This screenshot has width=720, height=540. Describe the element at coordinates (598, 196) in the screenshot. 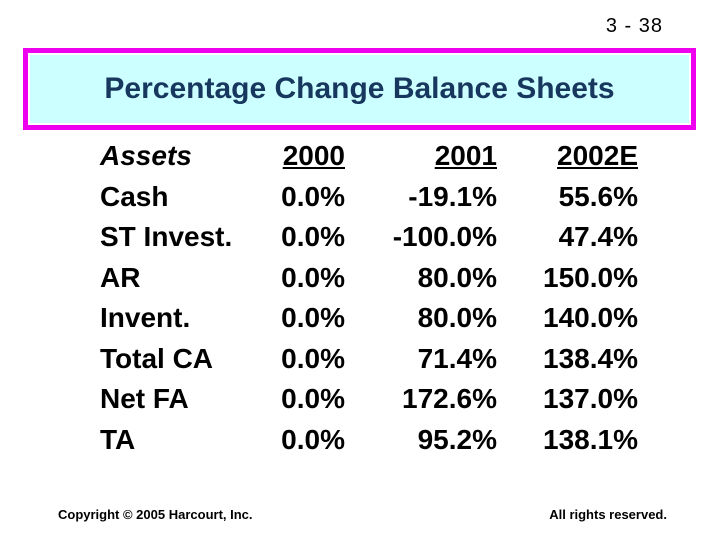

I see `cell-value: 55.6%` at that location.